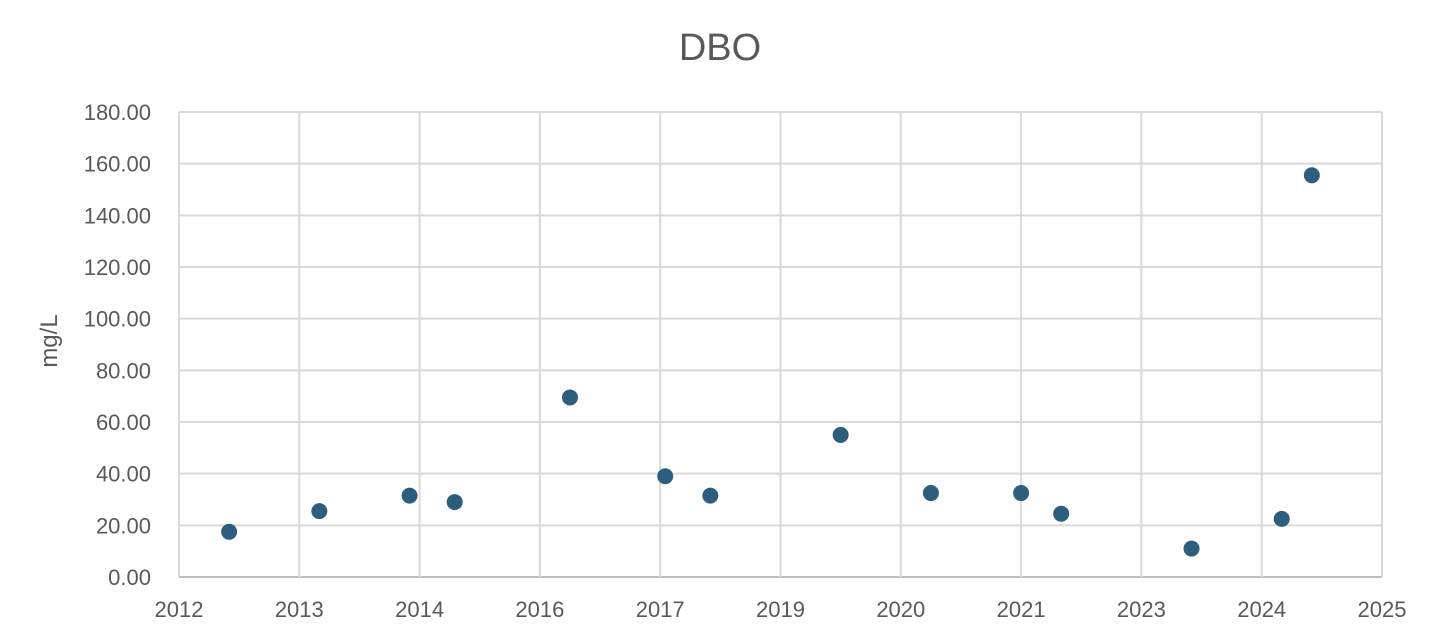  What do you see at coordinates (117, 215) in the screenshot?
I see `y-tick-label: 140.00` at bounding box center [117, 215].